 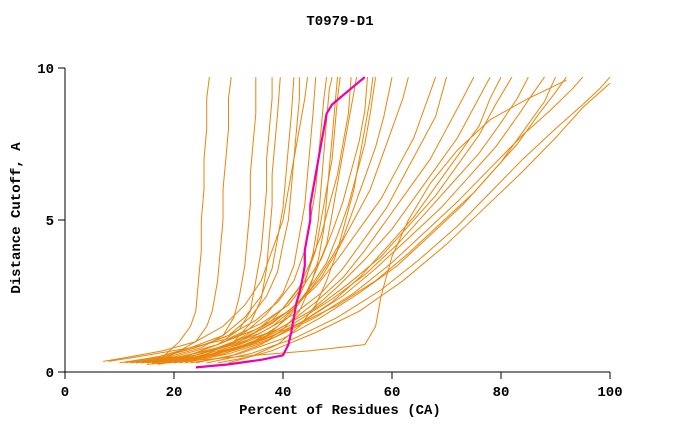 I want to click on x-tick-label: 60, so click(x=392, y=393).